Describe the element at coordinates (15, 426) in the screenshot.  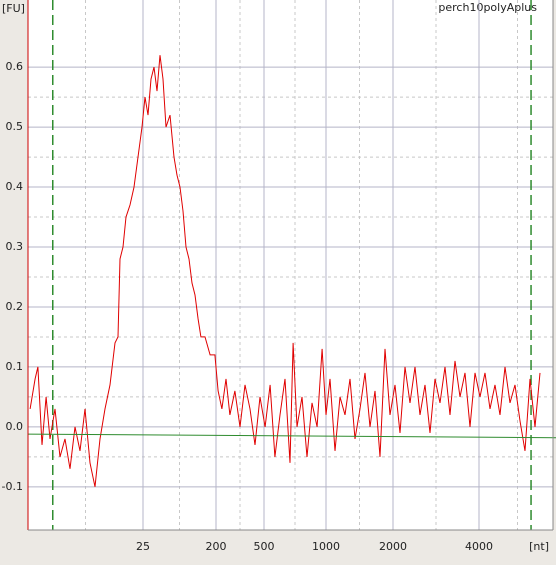
I see `y-tick-label: 0.0` at that location.